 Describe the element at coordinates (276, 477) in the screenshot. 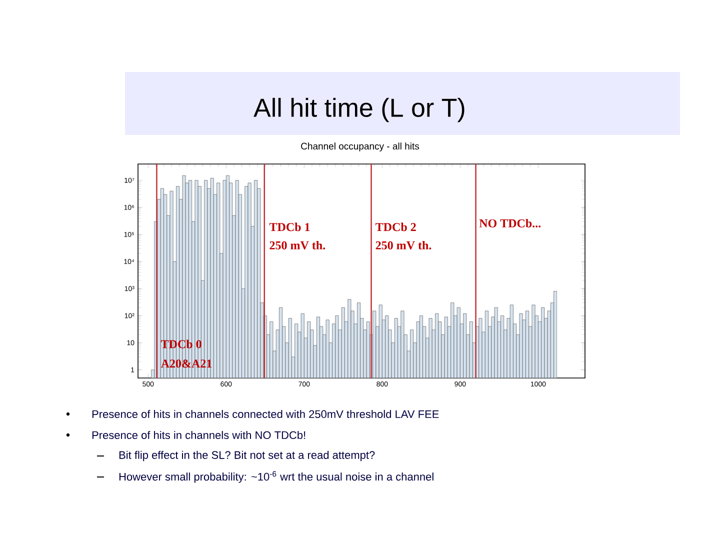

I see `text: However small probability: ~10$^{-6}$ wrt the usual noise in a channel` at that location.